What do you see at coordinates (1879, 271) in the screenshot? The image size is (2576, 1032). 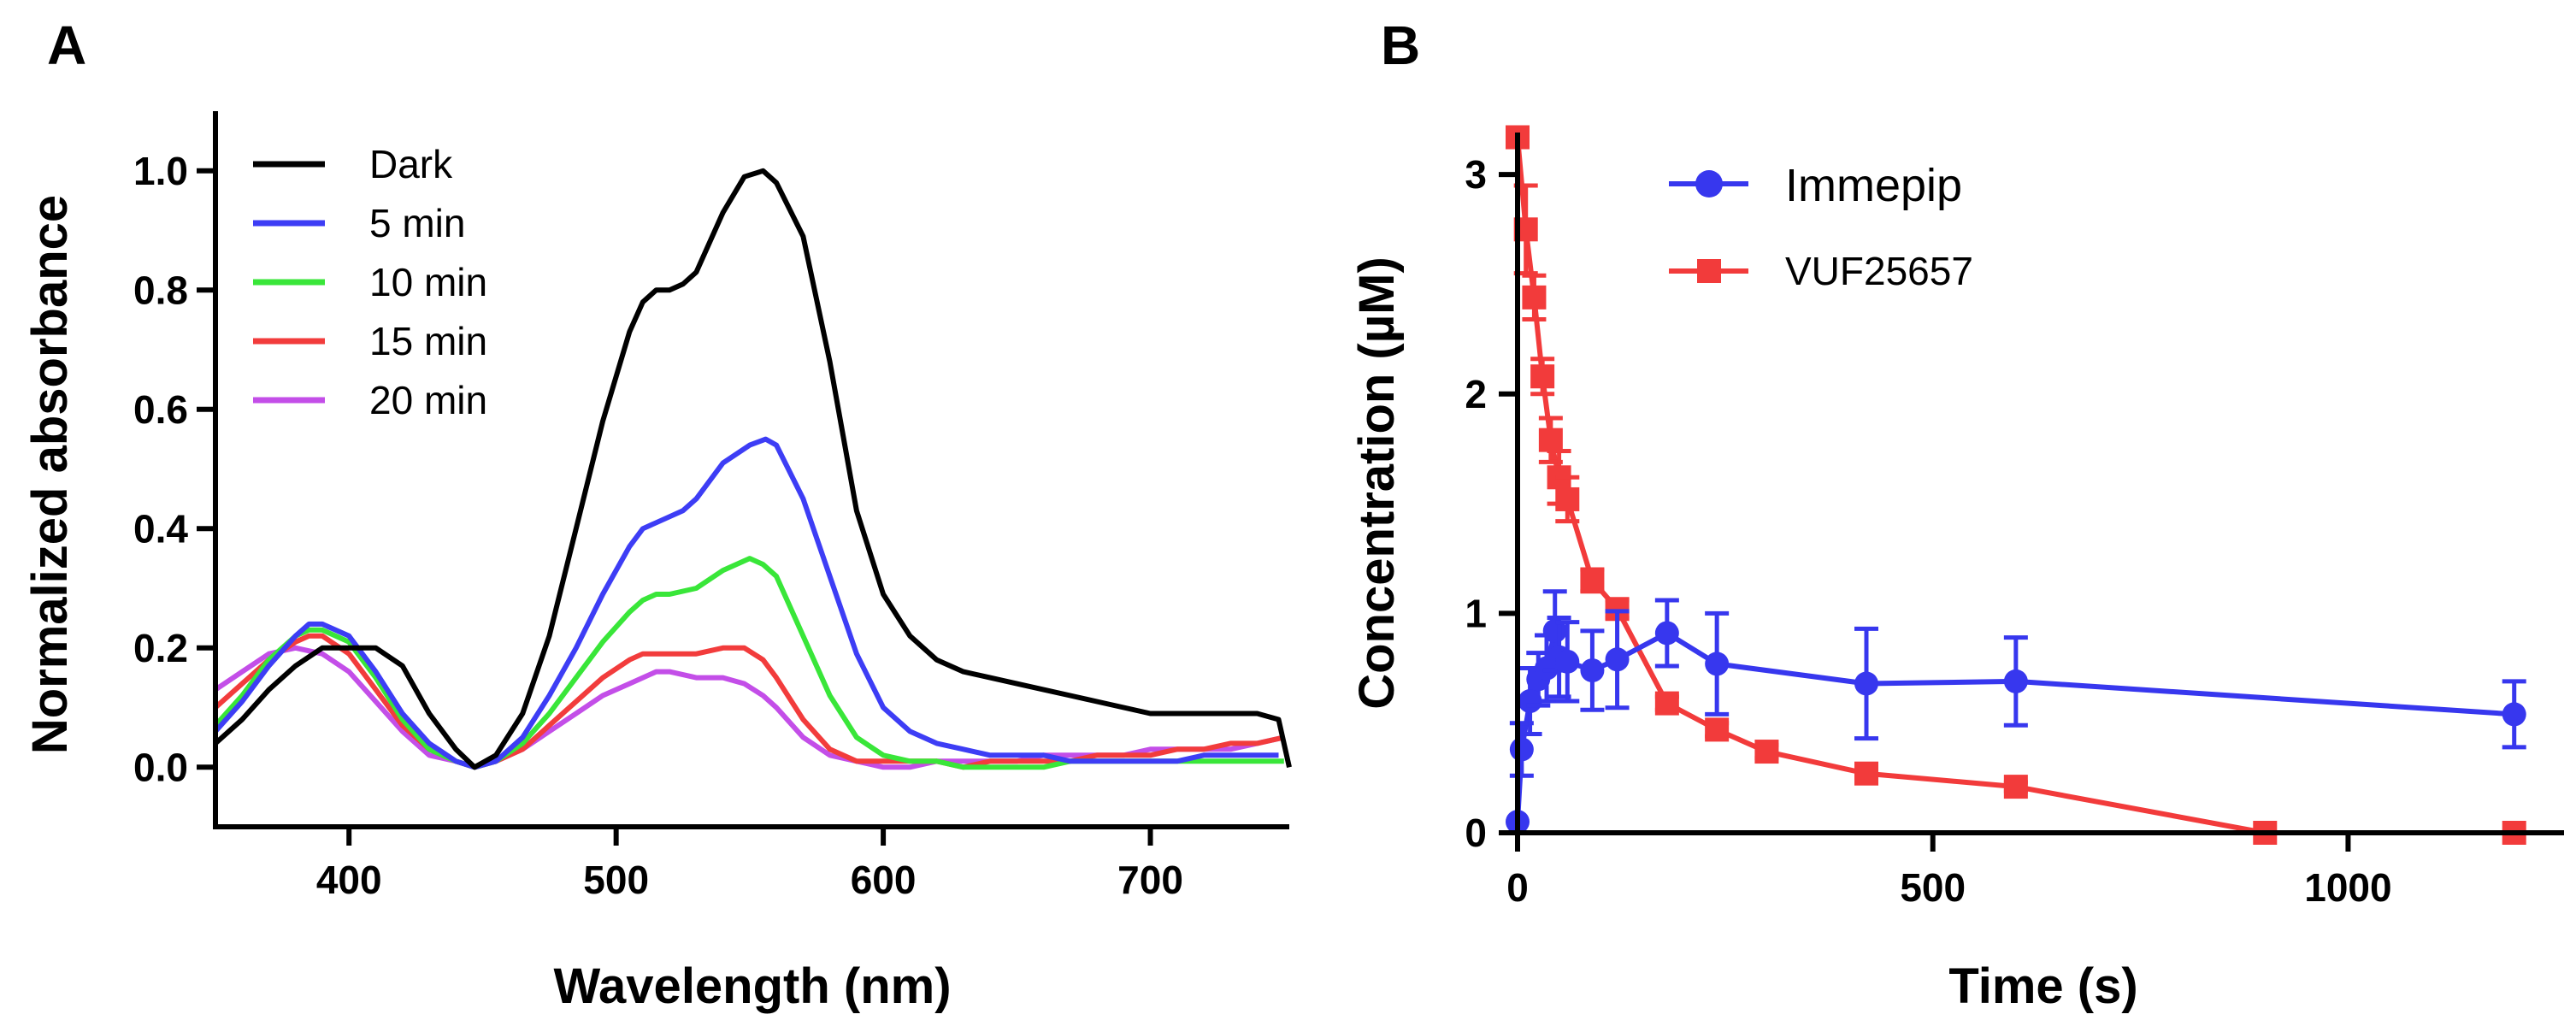 I see `panel-b-legend-label-1: VUF25657` at bounding box center [1879, 271].